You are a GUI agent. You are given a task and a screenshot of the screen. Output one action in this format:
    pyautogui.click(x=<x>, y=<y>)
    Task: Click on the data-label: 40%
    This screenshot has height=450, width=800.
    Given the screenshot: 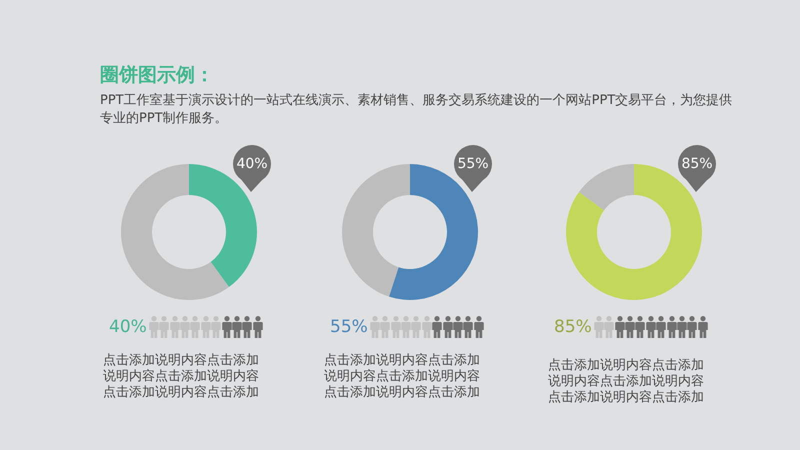 What is the action you would take?
    pyautogui.click(x=252, y=164)
    